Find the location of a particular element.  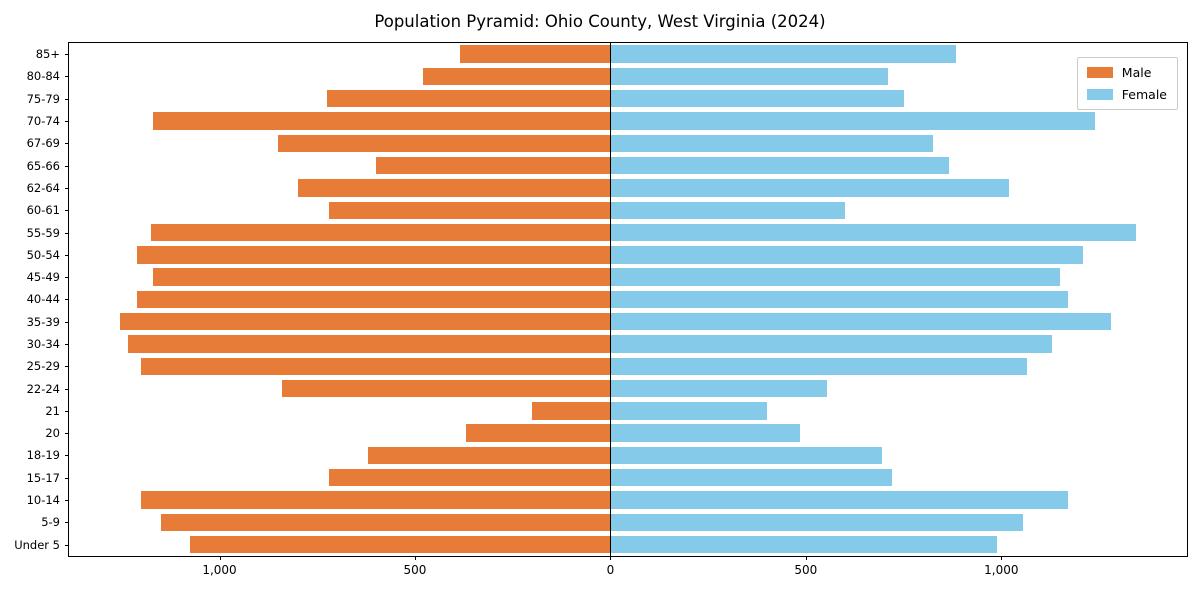

pyramid-row: 18-19 is located at coordinates (607, 455).